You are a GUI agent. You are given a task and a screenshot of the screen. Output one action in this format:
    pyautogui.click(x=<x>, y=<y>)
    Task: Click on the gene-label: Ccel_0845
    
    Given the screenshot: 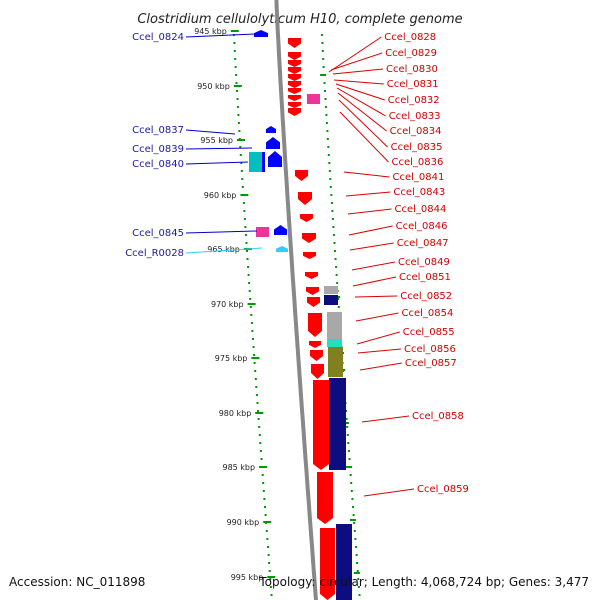 What is the action you would take?
    pyautogui.click(x=158, y=233)
    